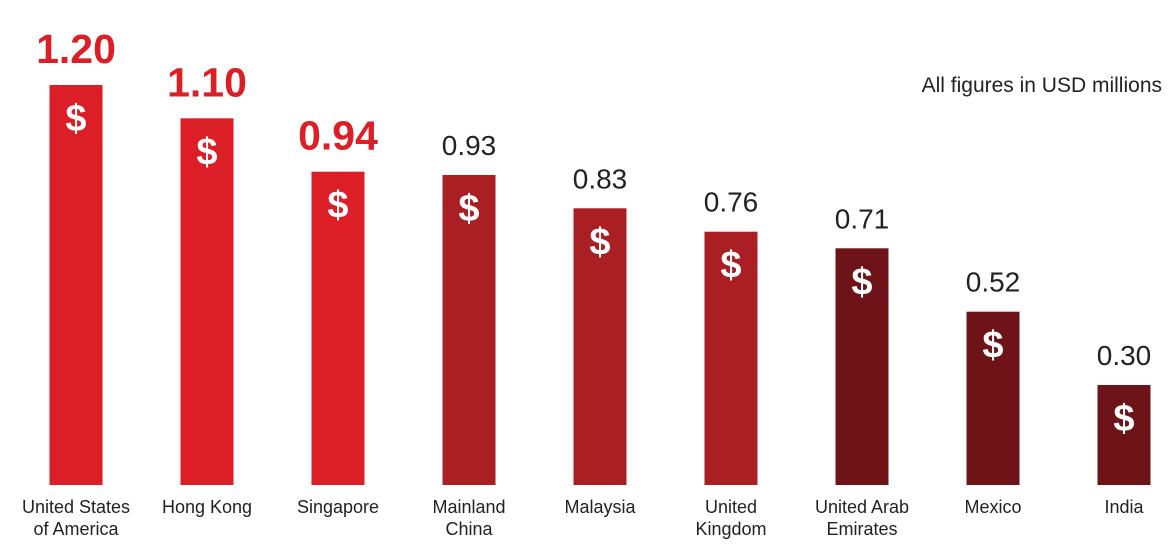  What do you see at coordinates (338, 136) in the screenshot?
I see `value-label: 0.94` at bounding box center [338, 136].